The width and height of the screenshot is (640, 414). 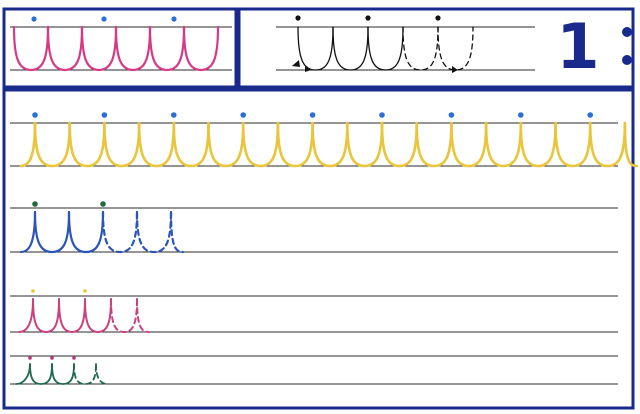 I want to click on frame-guide, so click(x=436, y=48).